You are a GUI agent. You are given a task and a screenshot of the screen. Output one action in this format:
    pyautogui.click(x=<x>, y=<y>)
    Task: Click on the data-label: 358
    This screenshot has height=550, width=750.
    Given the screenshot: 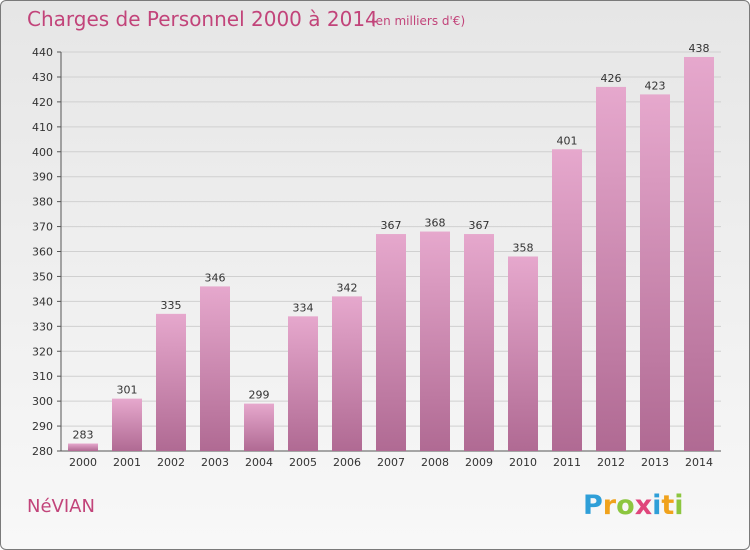 What is the action you would take?
    pyautogui.click(x=523, y=247)
    